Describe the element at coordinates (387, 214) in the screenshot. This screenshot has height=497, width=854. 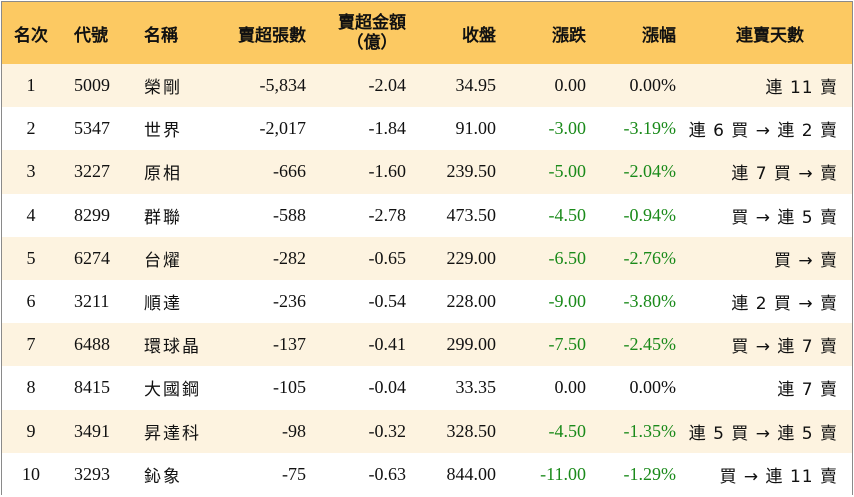
I see `cell-net-sell-amount: -2.78` at that location.